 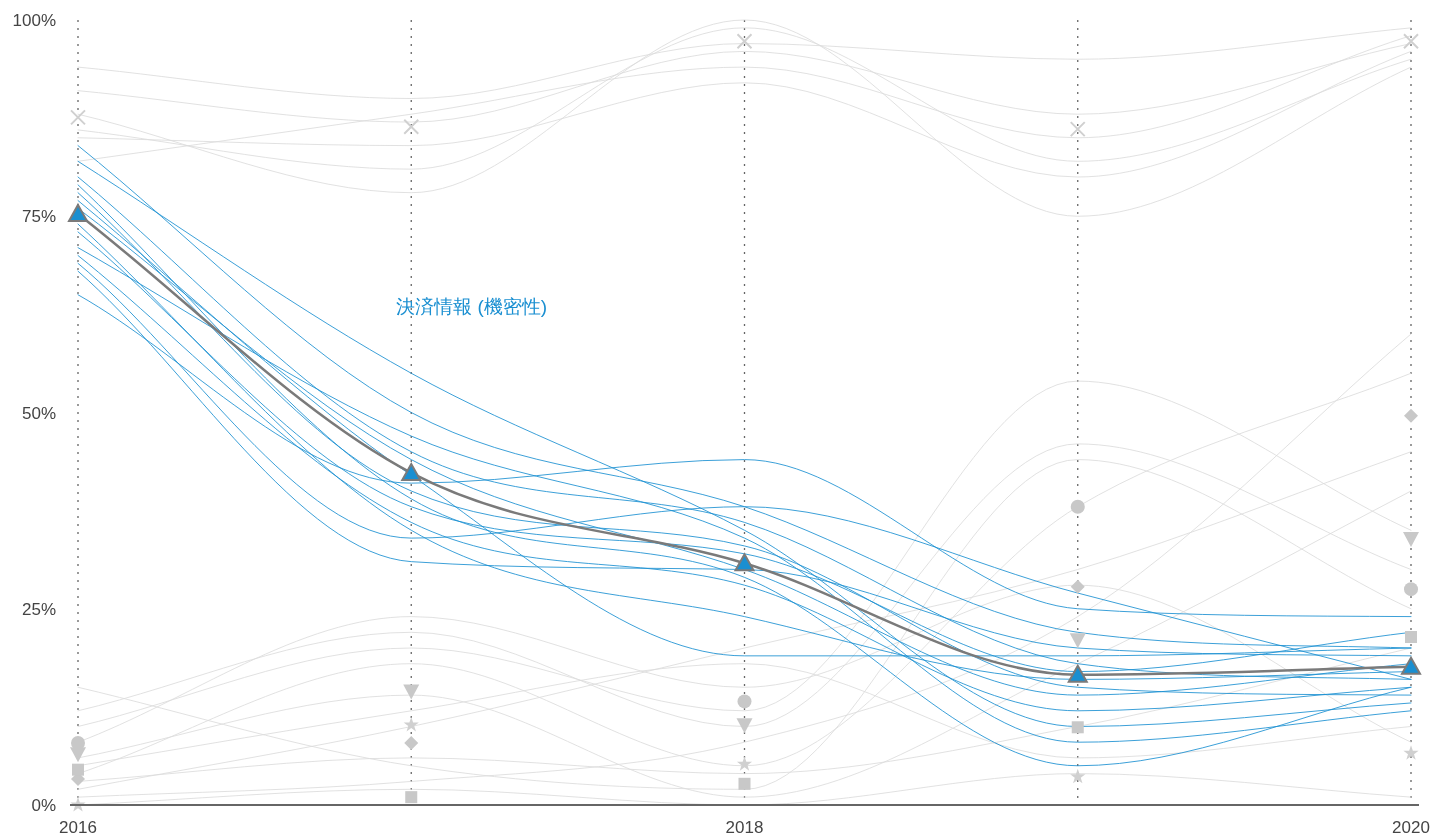 What do you see at coordinates (38, 413) in the screenshot?
I see `y-tick-label: 50%` at bounding box center [38, 413].